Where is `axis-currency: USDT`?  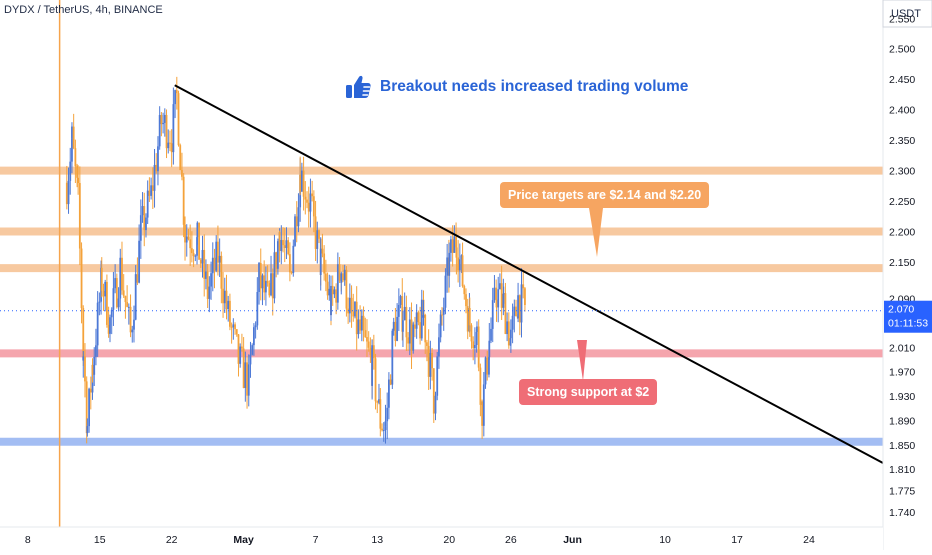 axis-currency: USDT is located at coordinates (906, 14).